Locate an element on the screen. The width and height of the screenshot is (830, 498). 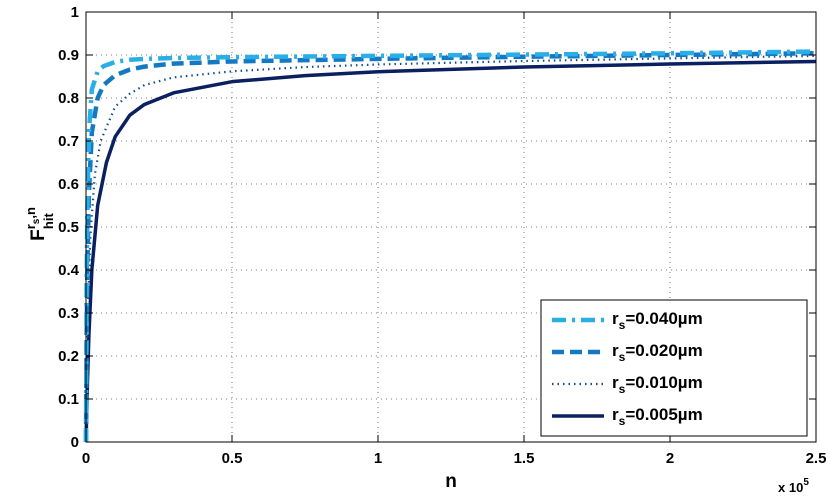
y-tick-labels: 0 0.1 0.2 0.3 0.4 0.5 0.6 0.7 0.8 0.9 1 is located at coordinates (69, 227).